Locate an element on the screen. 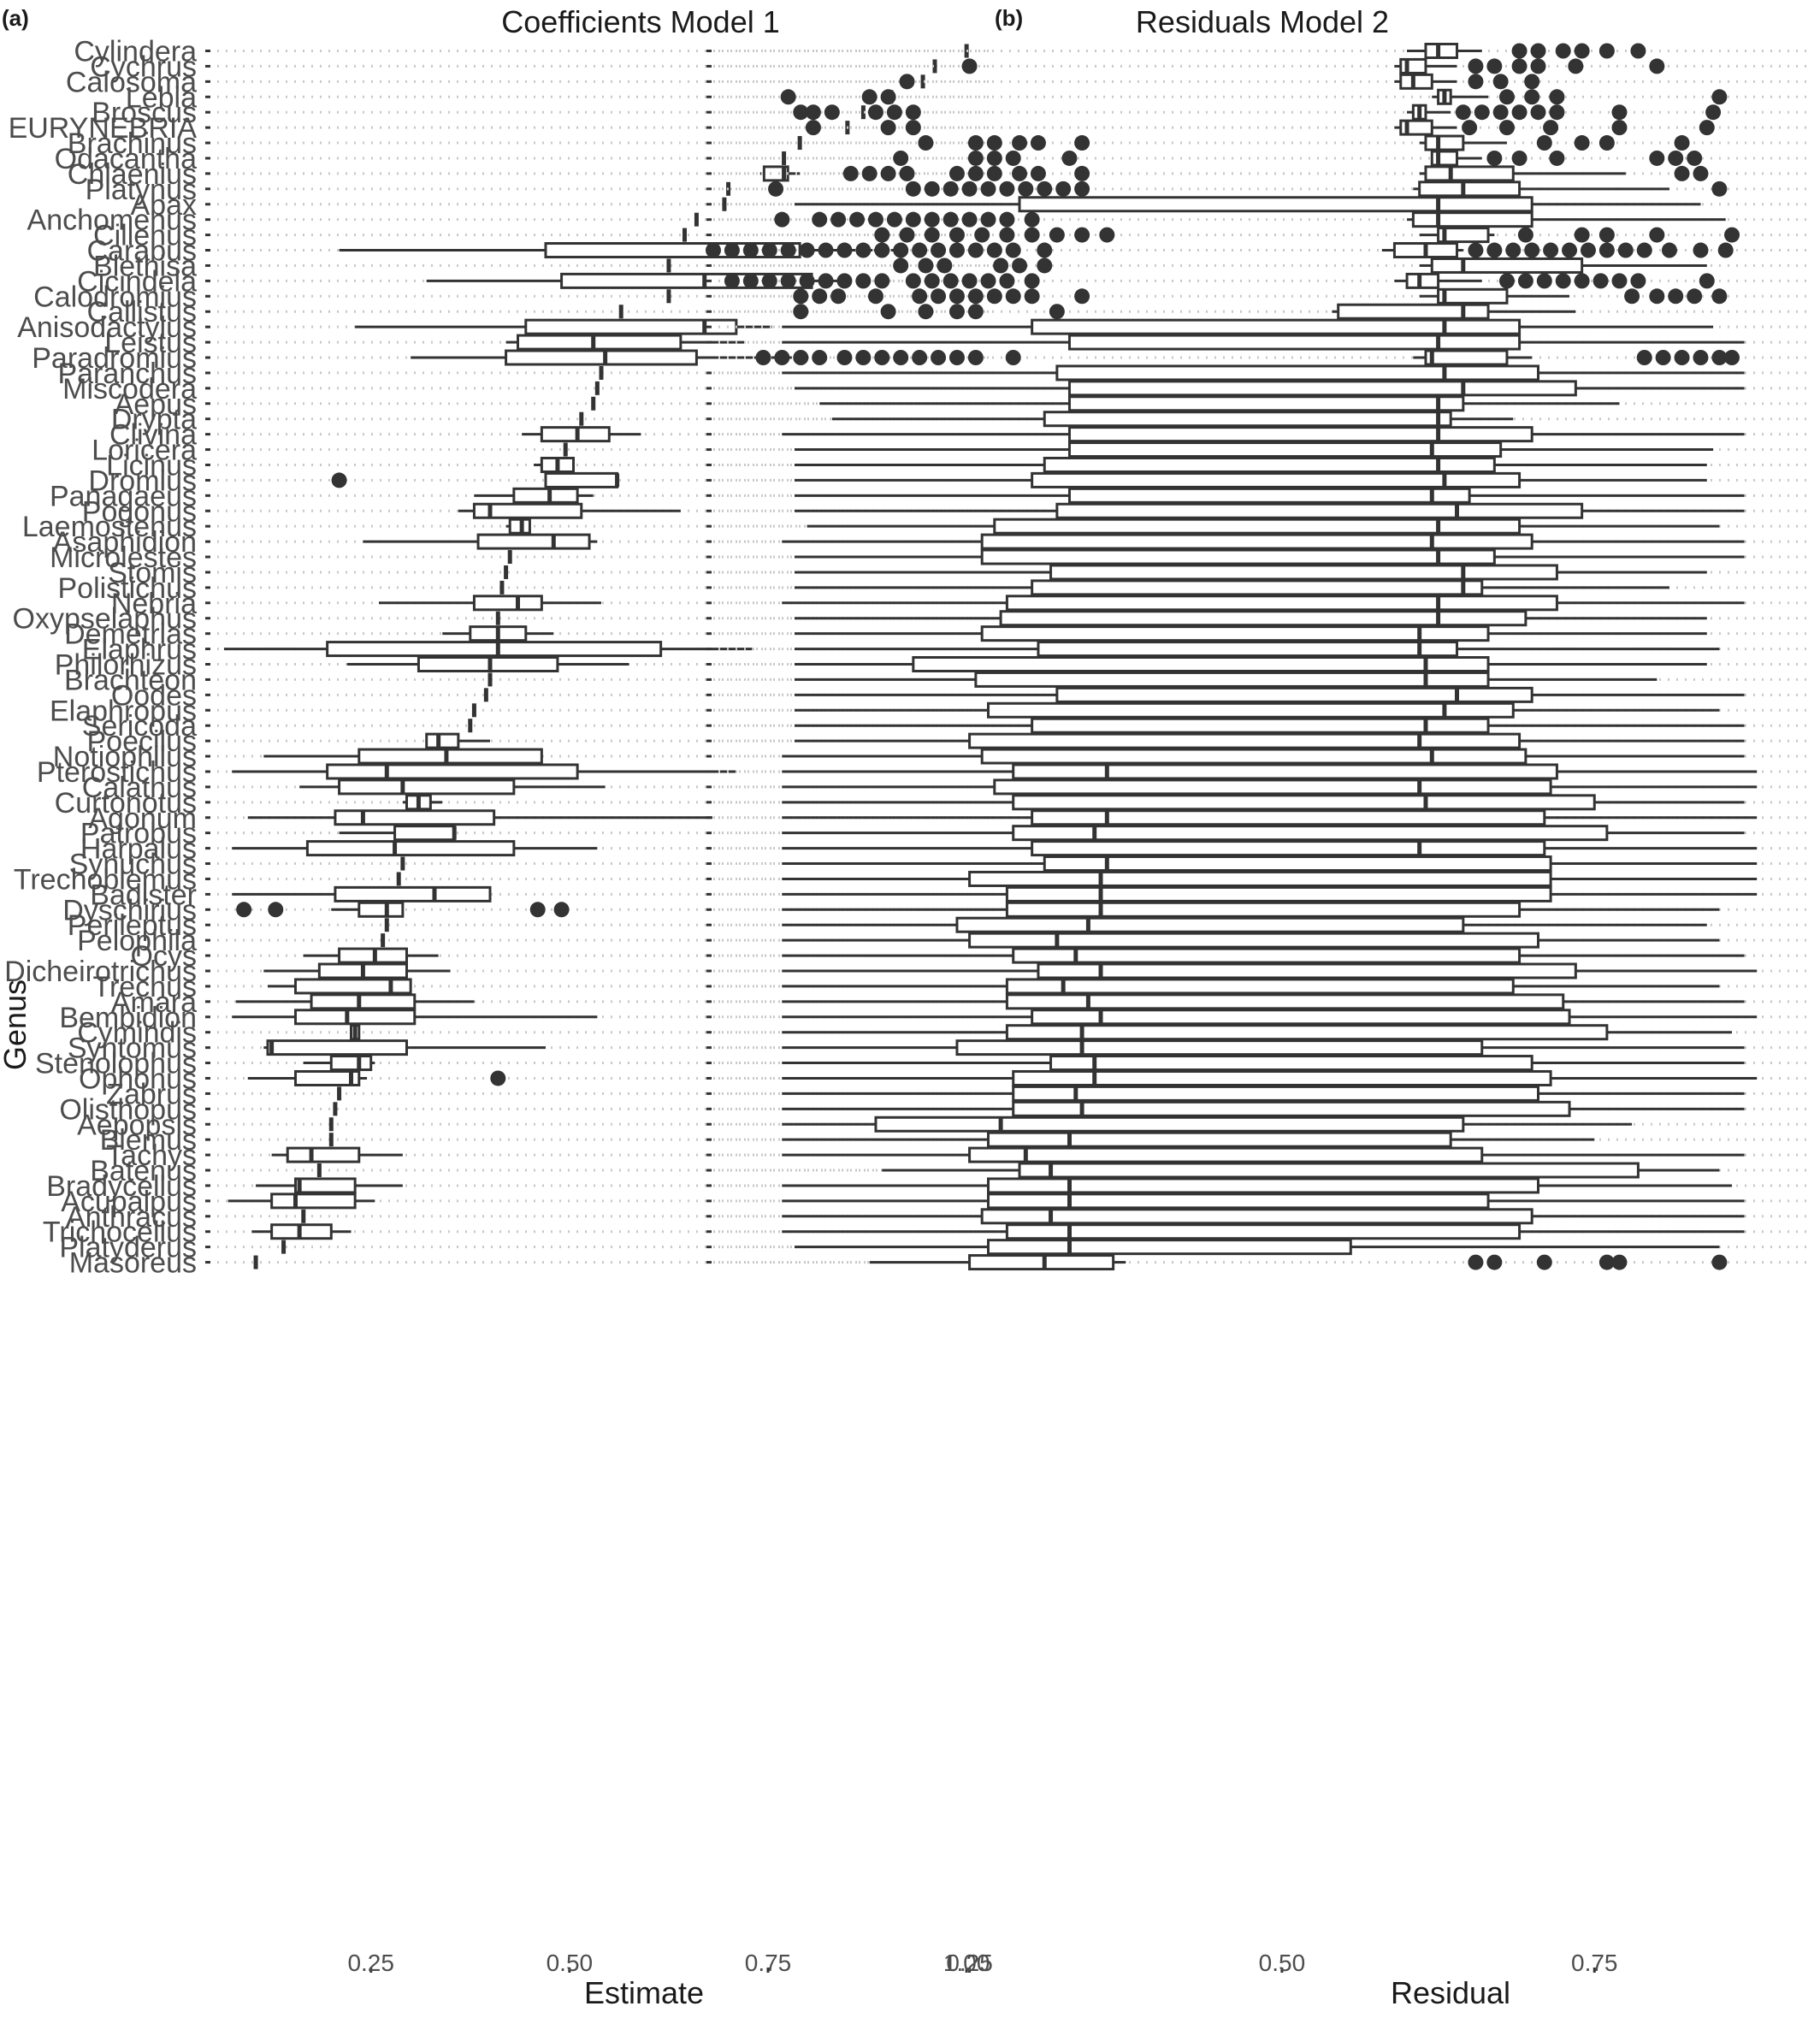 The width and height of the screenshot is (1820, 2018). box-synuchus is located at coordinates (1270, 864).